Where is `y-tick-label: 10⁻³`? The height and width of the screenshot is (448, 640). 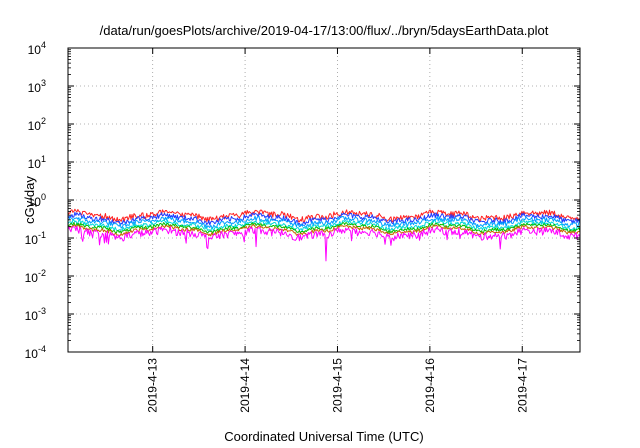 y-tick-label: 10⁻³ is located at coordinates (35, 314).